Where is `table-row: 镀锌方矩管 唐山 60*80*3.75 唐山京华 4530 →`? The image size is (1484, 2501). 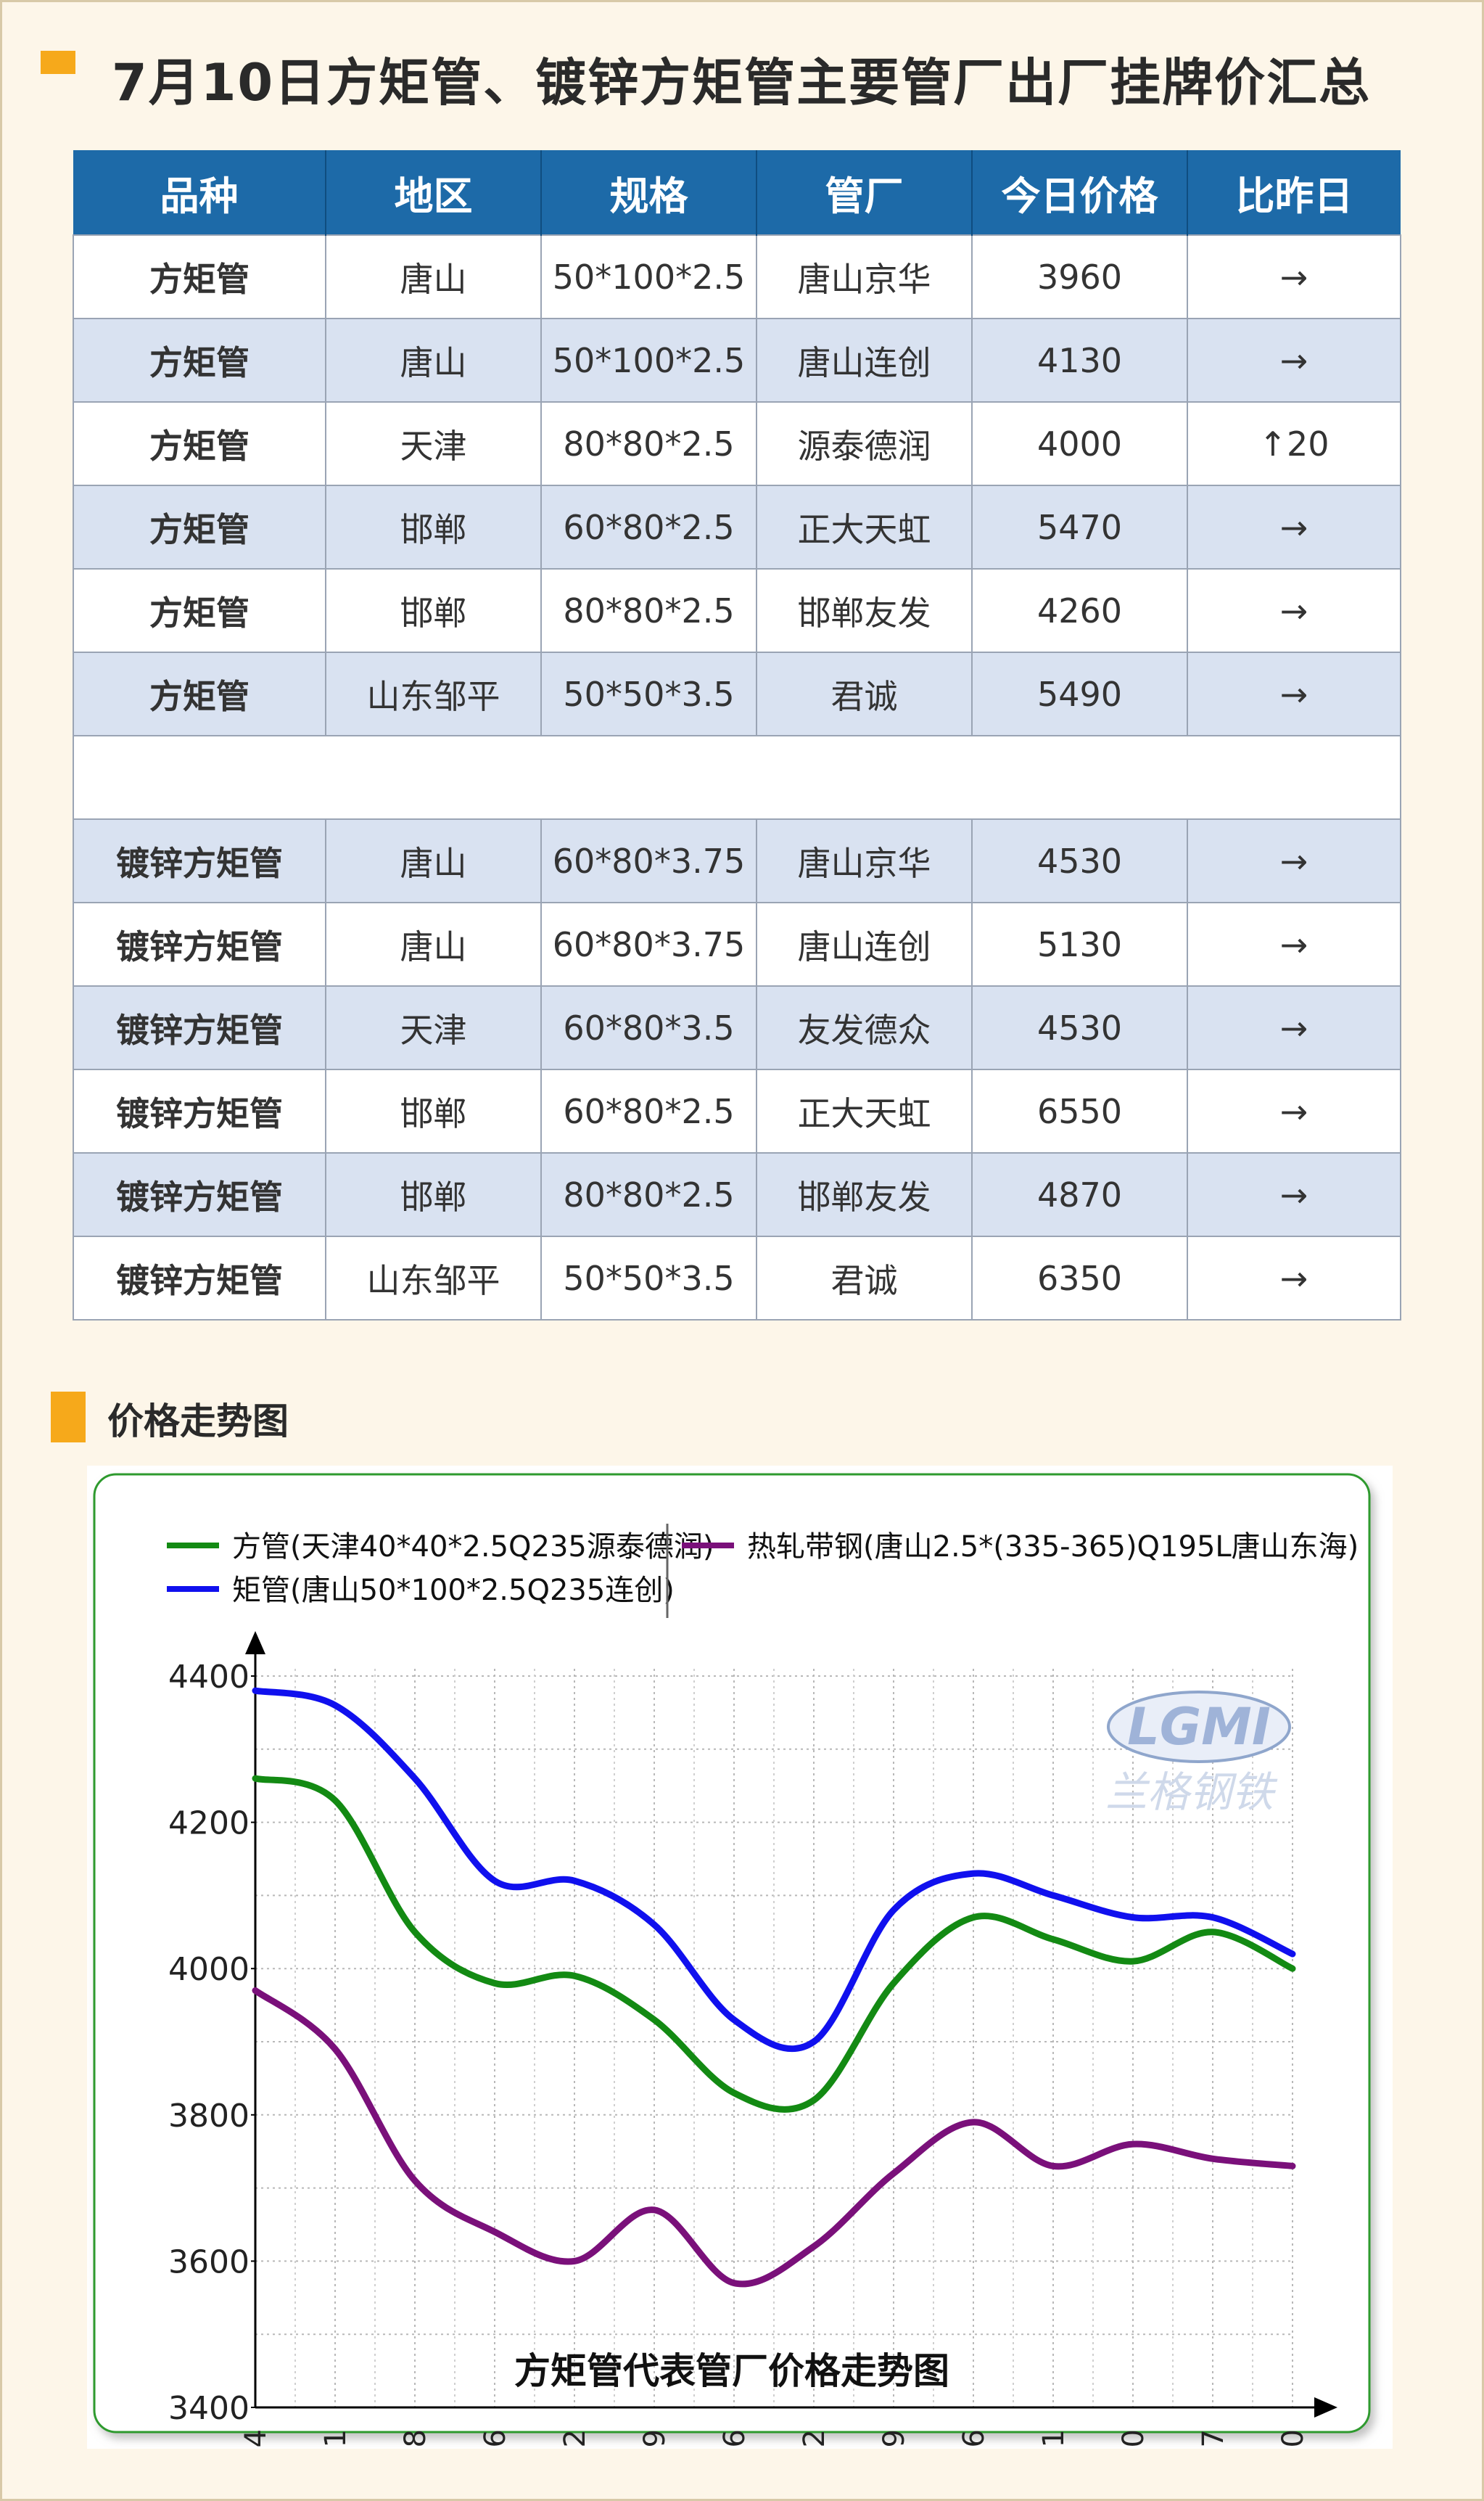
table-row: 镀锌方矩管 唐山 60*80*3.75 唐山京华 4530 → is located at coordinates (737, 860).